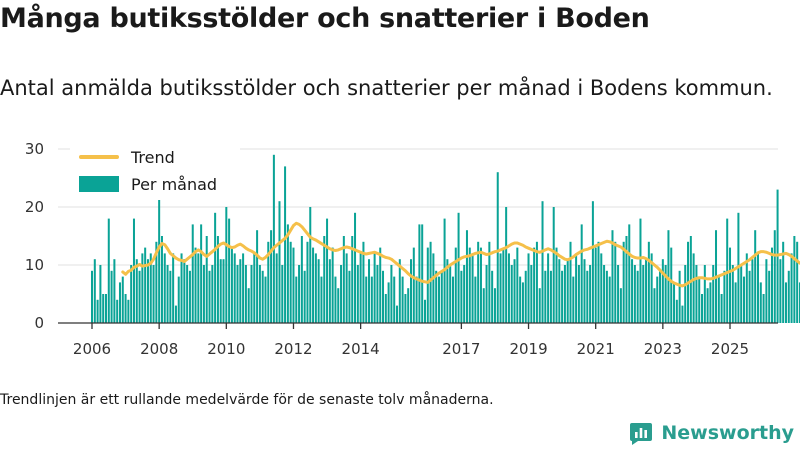  What do you see at coordinates (411, 349) in the screenshot?
I see `x-axis-labels: 2006 2008 2010 2012 2014 2017 2019 2021 2023 2025` at bounding box center [411, 349].